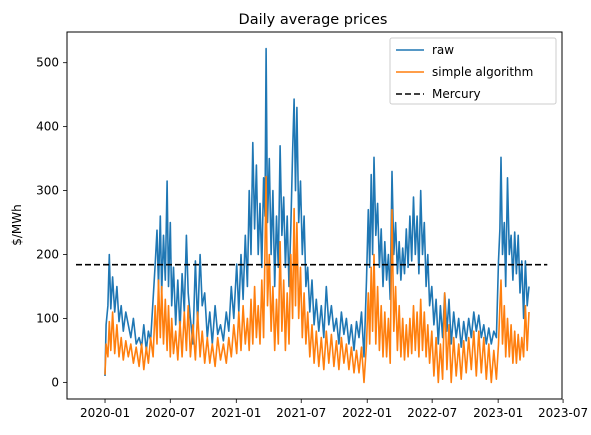  What do you see at coordinates (55, 382) in the screenshot?
I see `y-tick-label: 0` at bounding box center [55, 382].